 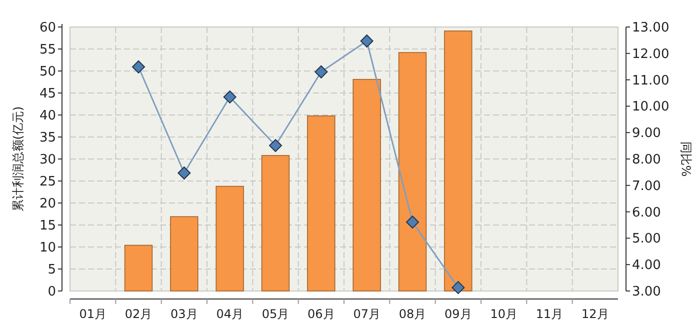 What do you see at coordinates (52, 270) in the screenshot?
I see `y-tick-label: 5` at bounding box center [52, 270].